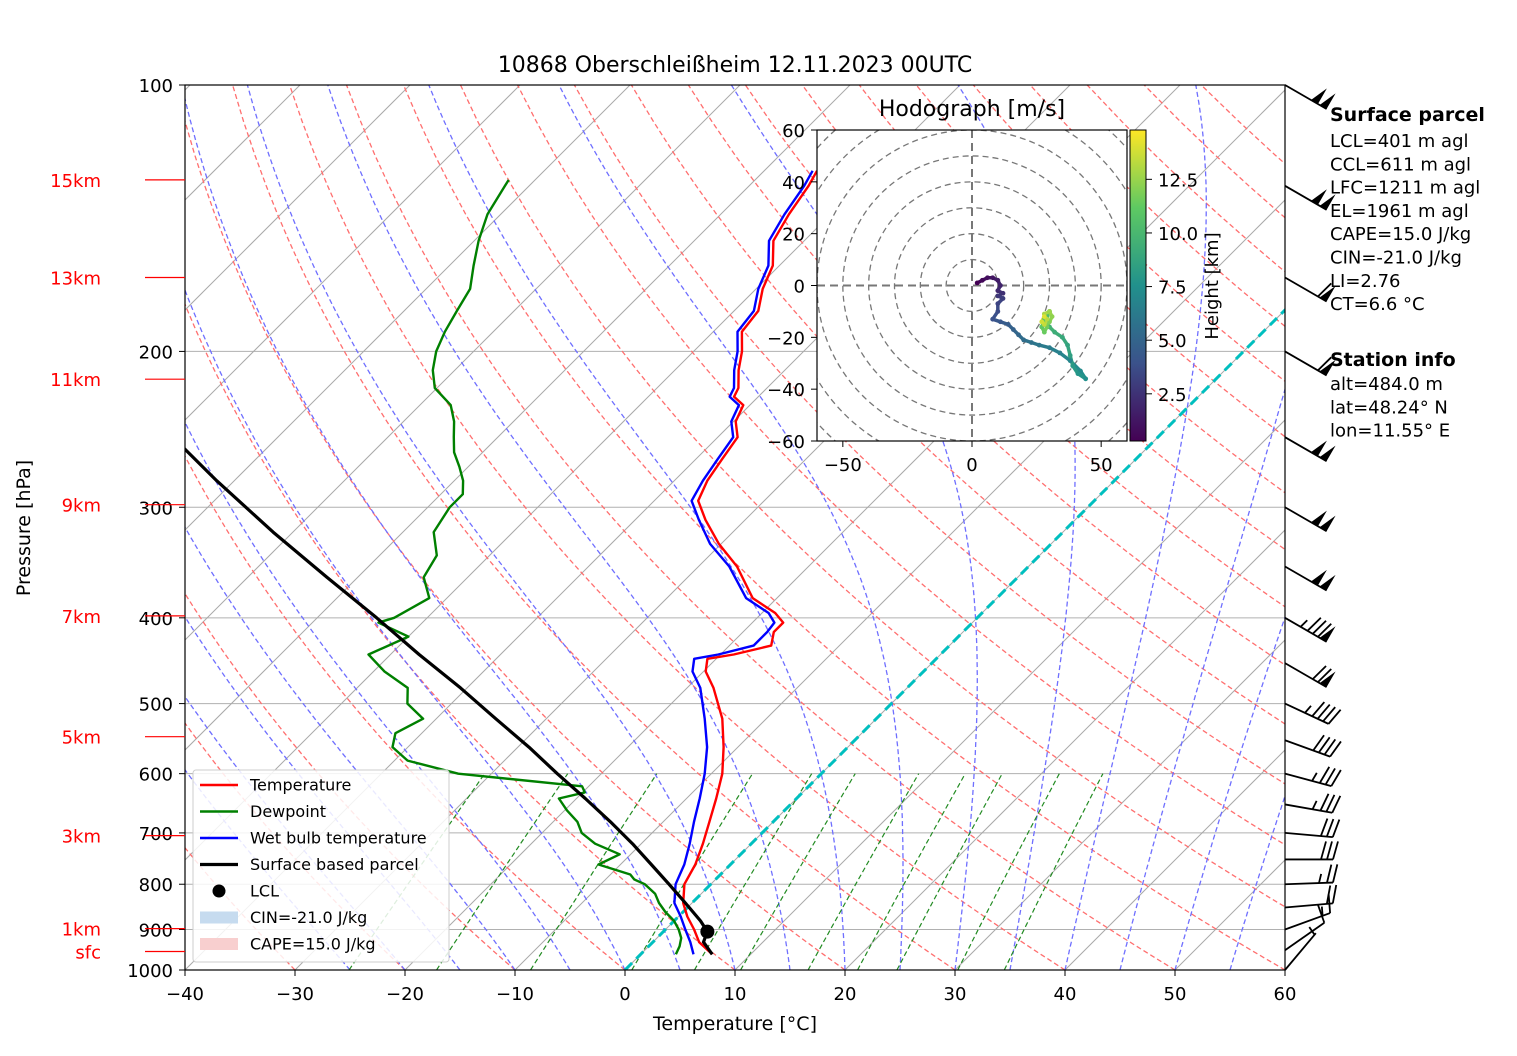 Image resolution: width=1517 pixels, height=1056 pixels. I want to click on height-label: 13km, so click(75, 278).